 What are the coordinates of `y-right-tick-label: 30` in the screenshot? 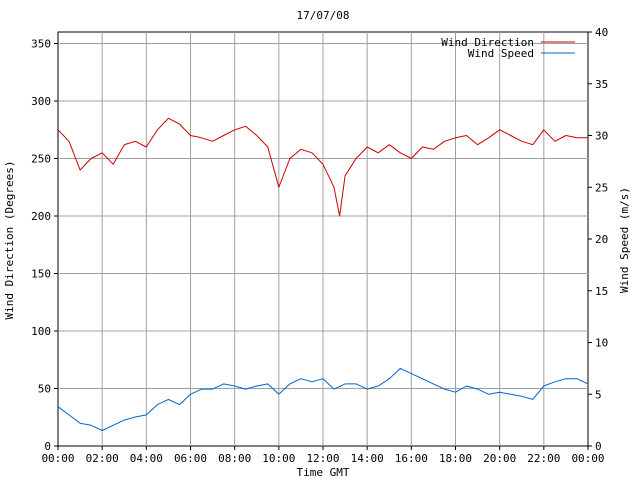 It's located at (601, 136).